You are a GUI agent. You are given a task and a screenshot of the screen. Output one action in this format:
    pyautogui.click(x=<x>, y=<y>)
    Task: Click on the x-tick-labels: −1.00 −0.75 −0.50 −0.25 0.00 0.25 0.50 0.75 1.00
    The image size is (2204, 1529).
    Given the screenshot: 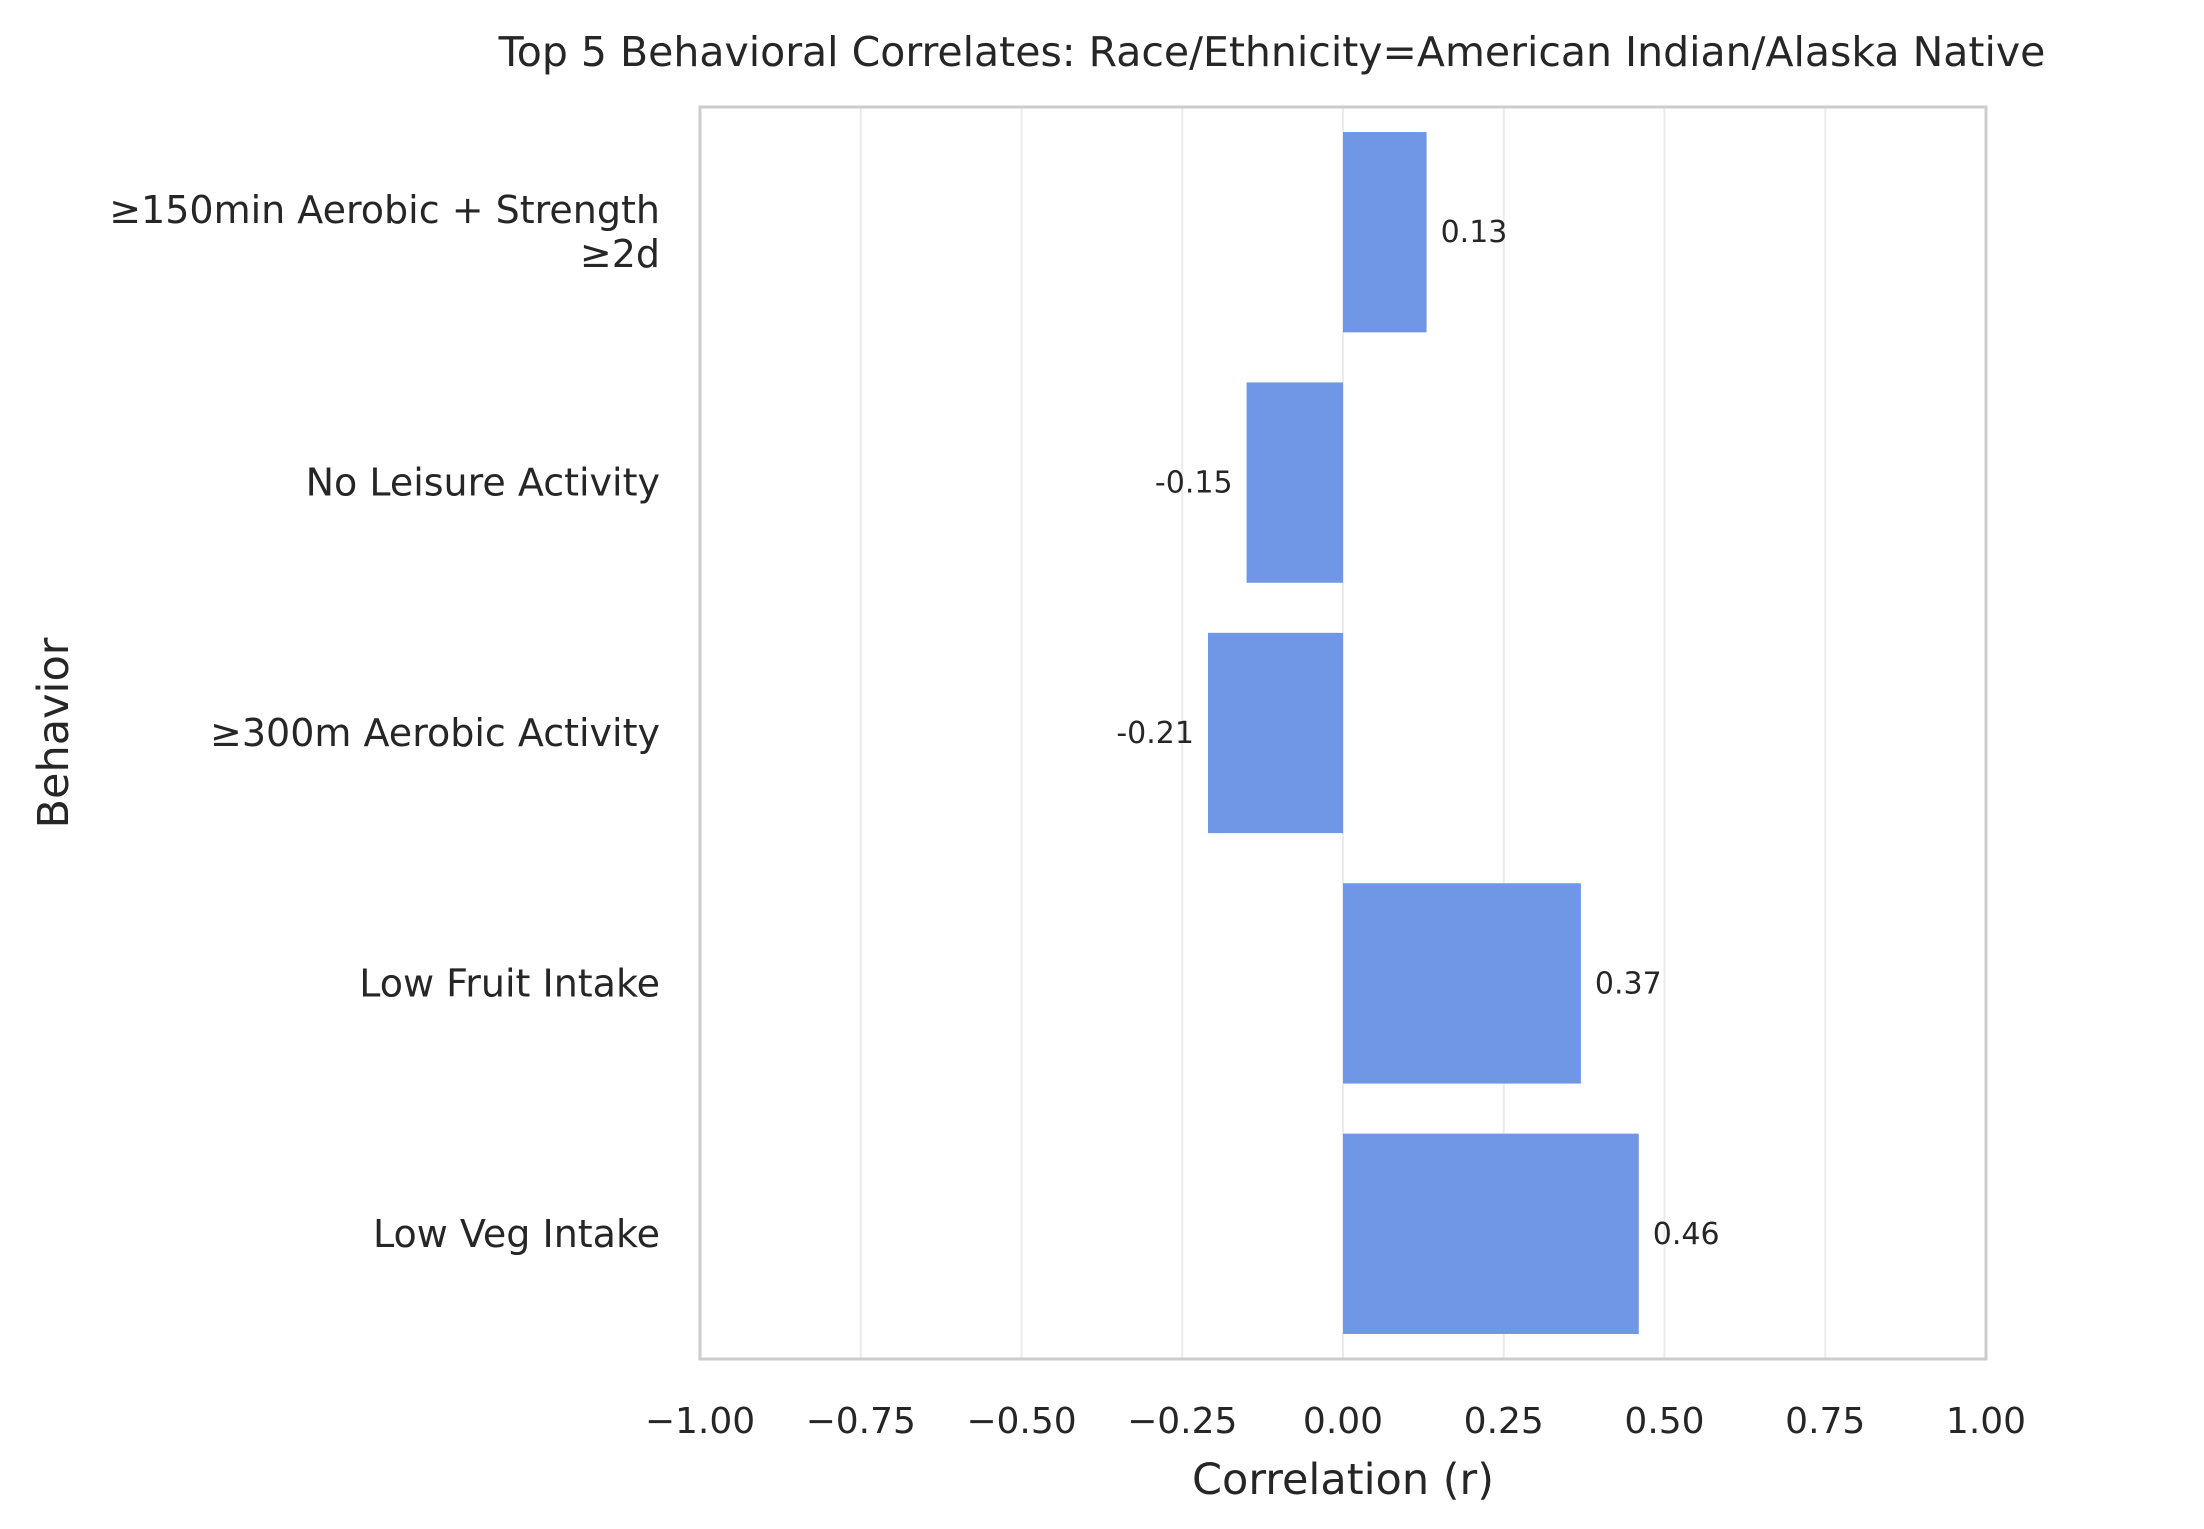 What is the action you would take?
    pyautogui.click(x=1335, y=1421)
    